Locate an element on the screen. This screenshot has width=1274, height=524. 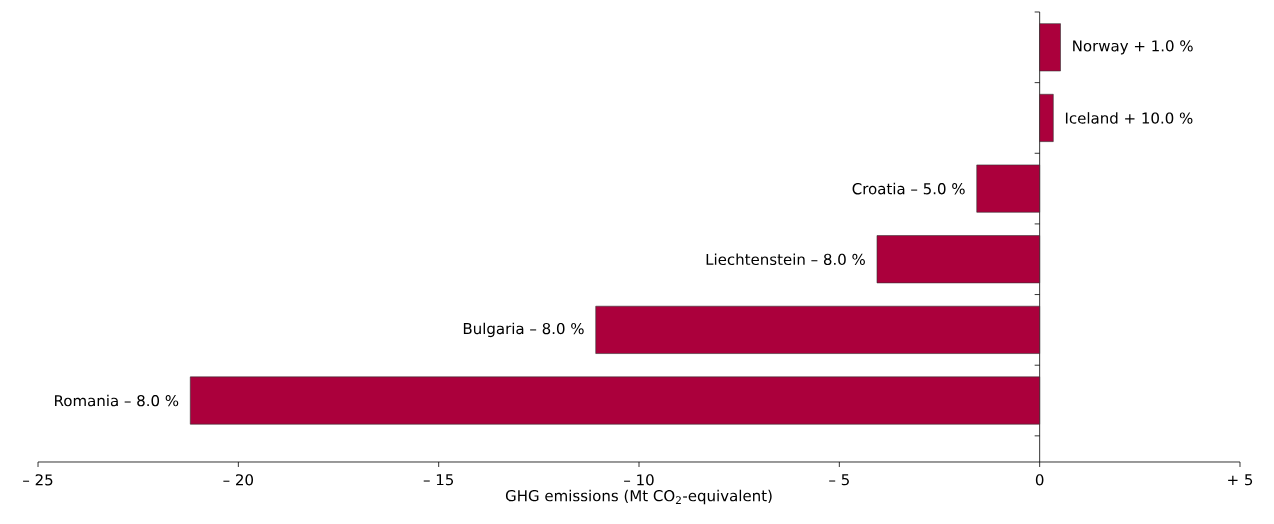
x-axis-title: GHG emissions (Mt CO$_{2}$-equivalent) is located at coordinates (638, 497).